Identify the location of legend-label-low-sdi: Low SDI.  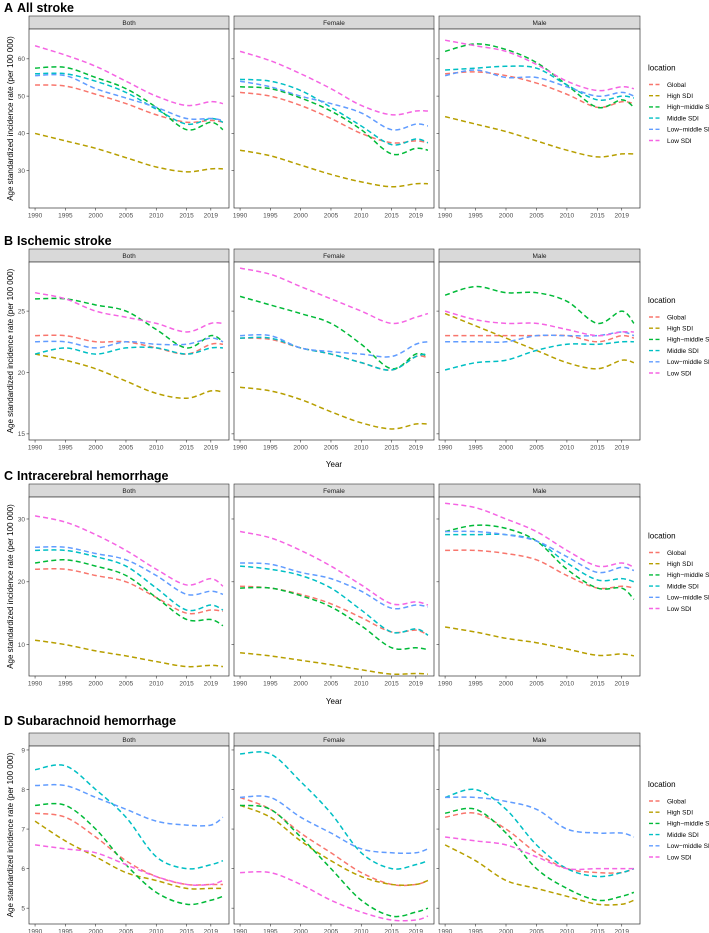
(679, 857).